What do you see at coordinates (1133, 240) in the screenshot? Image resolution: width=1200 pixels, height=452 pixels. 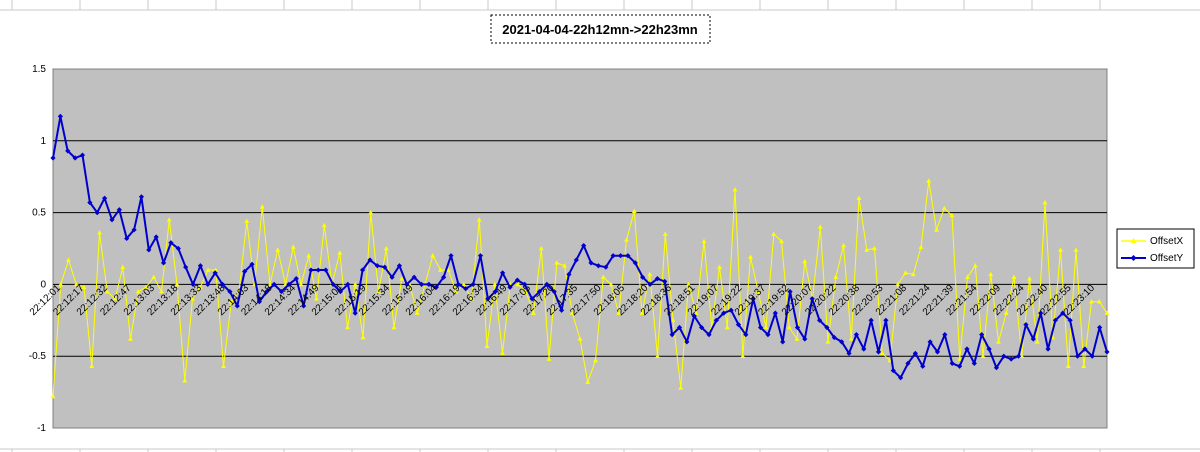 I see `triangle-marker-icon` at bounding box center [1133, 240].